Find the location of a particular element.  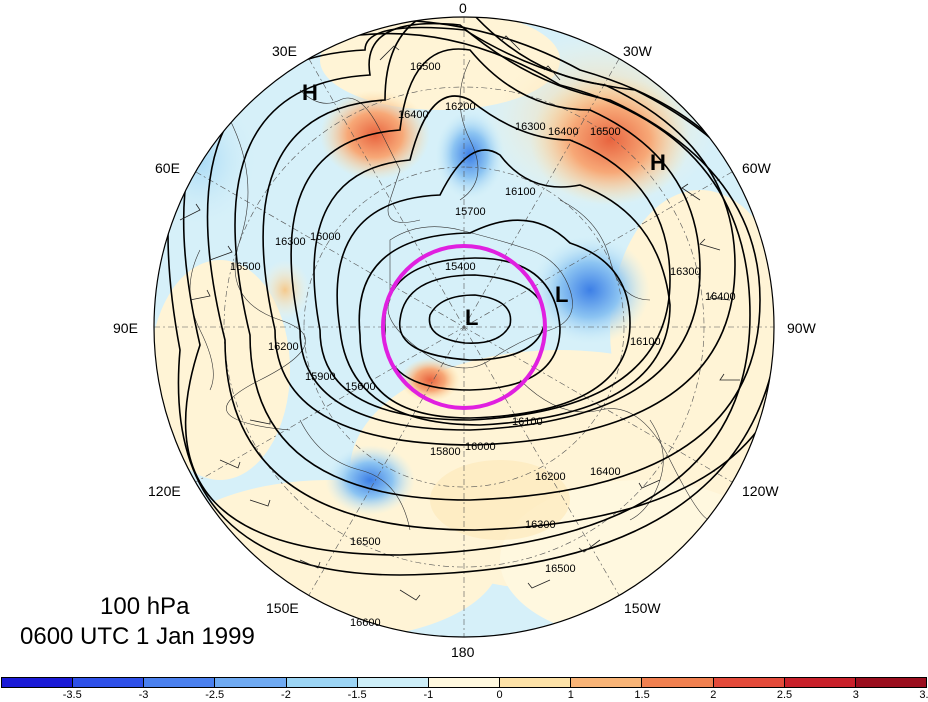

colorbar-tick-label: 1.5 is located at coordinates (642, 695).